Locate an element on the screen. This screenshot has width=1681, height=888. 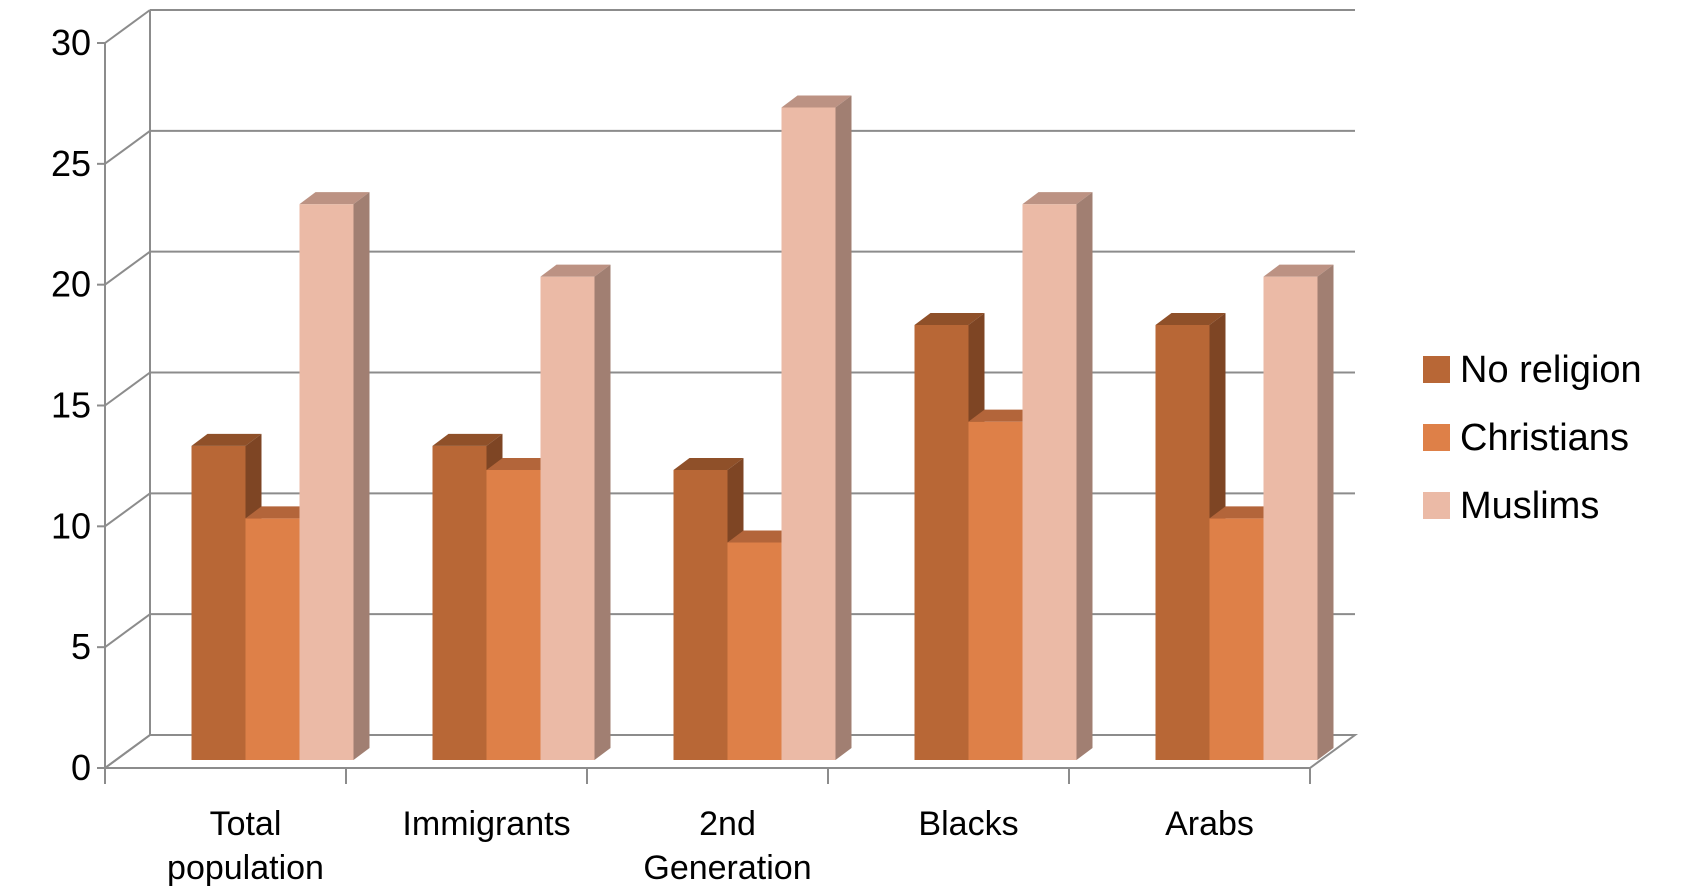
y-tick-labels: 0 5 10 15 20 25 30 is located at coordinates (71, 405).